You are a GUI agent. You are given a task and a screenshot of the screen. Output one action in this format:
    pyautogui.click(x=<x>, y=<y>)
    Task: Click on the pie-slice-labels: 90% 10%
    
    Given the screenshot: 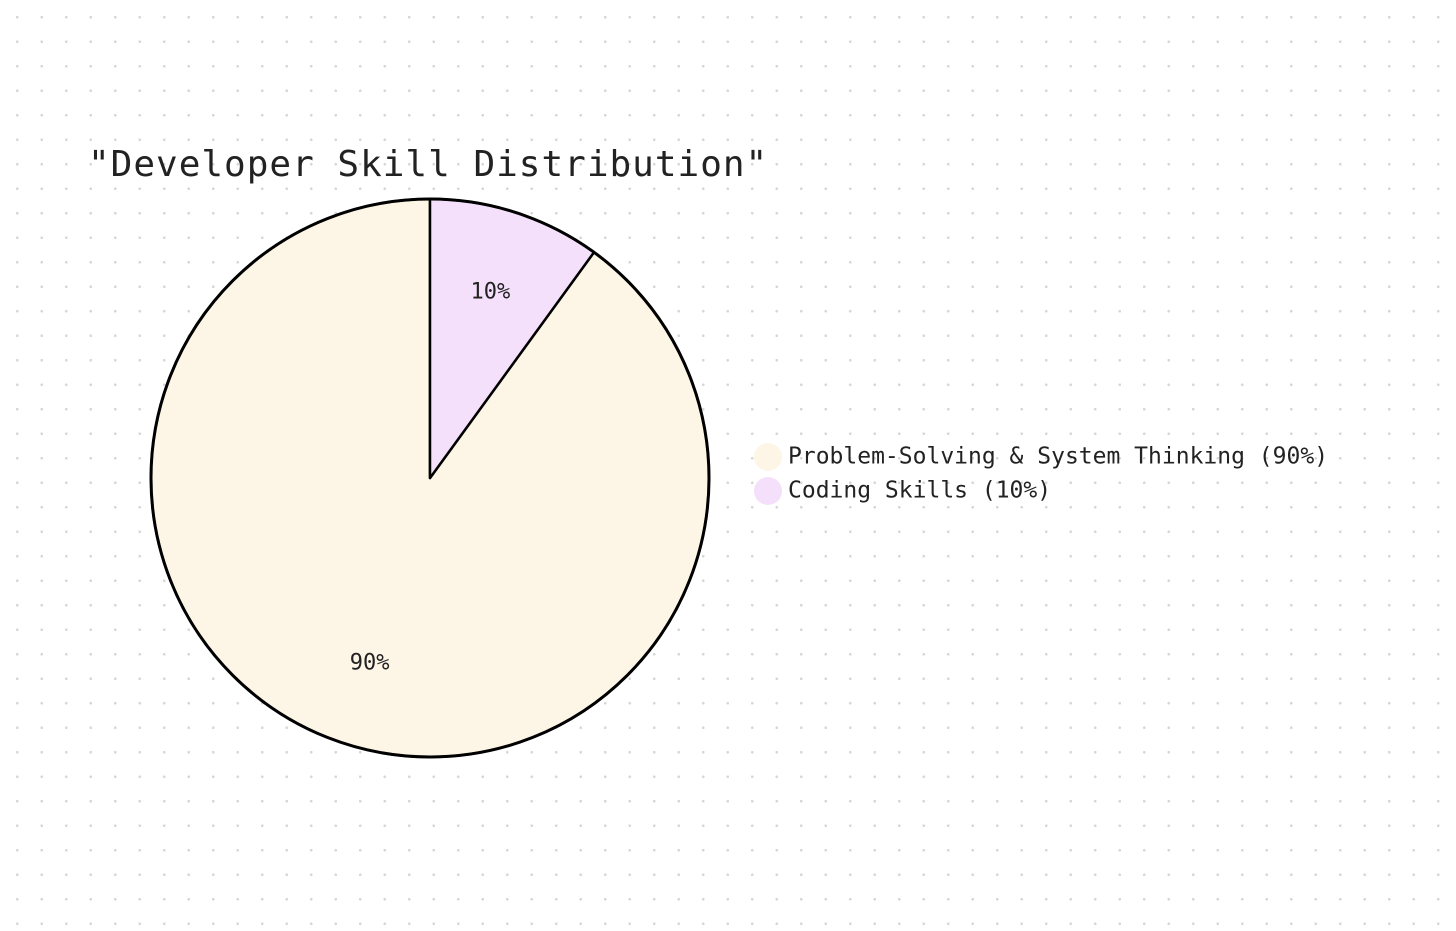 What is the action you would take?
    pyautogui.click(x=430, y=477)
    